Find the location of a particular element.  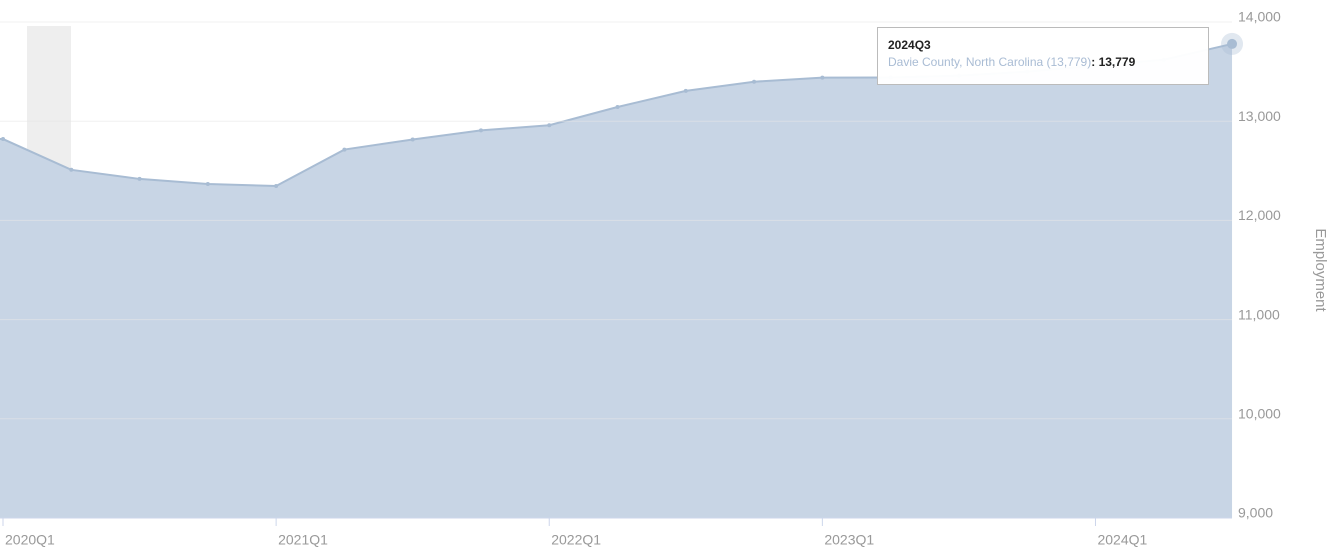

tooltip-title: 2024Q3 is located at coordinates (909, 45).